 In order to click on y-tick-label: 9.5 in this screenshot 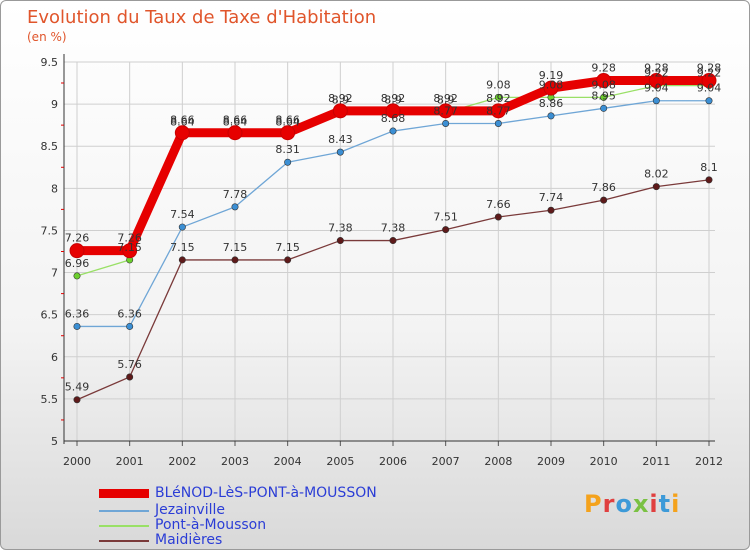, I will do `click(50, 62)`.